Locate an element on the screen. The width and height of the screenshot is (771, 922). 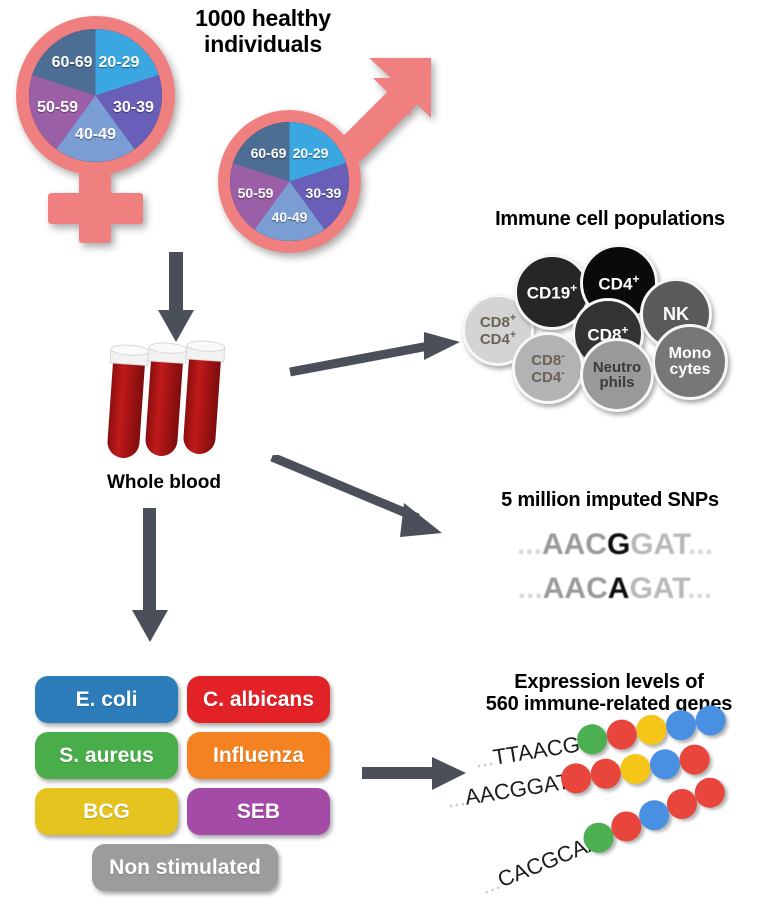
stimulus-bcg: BCG is located at coordinates (106, 811).